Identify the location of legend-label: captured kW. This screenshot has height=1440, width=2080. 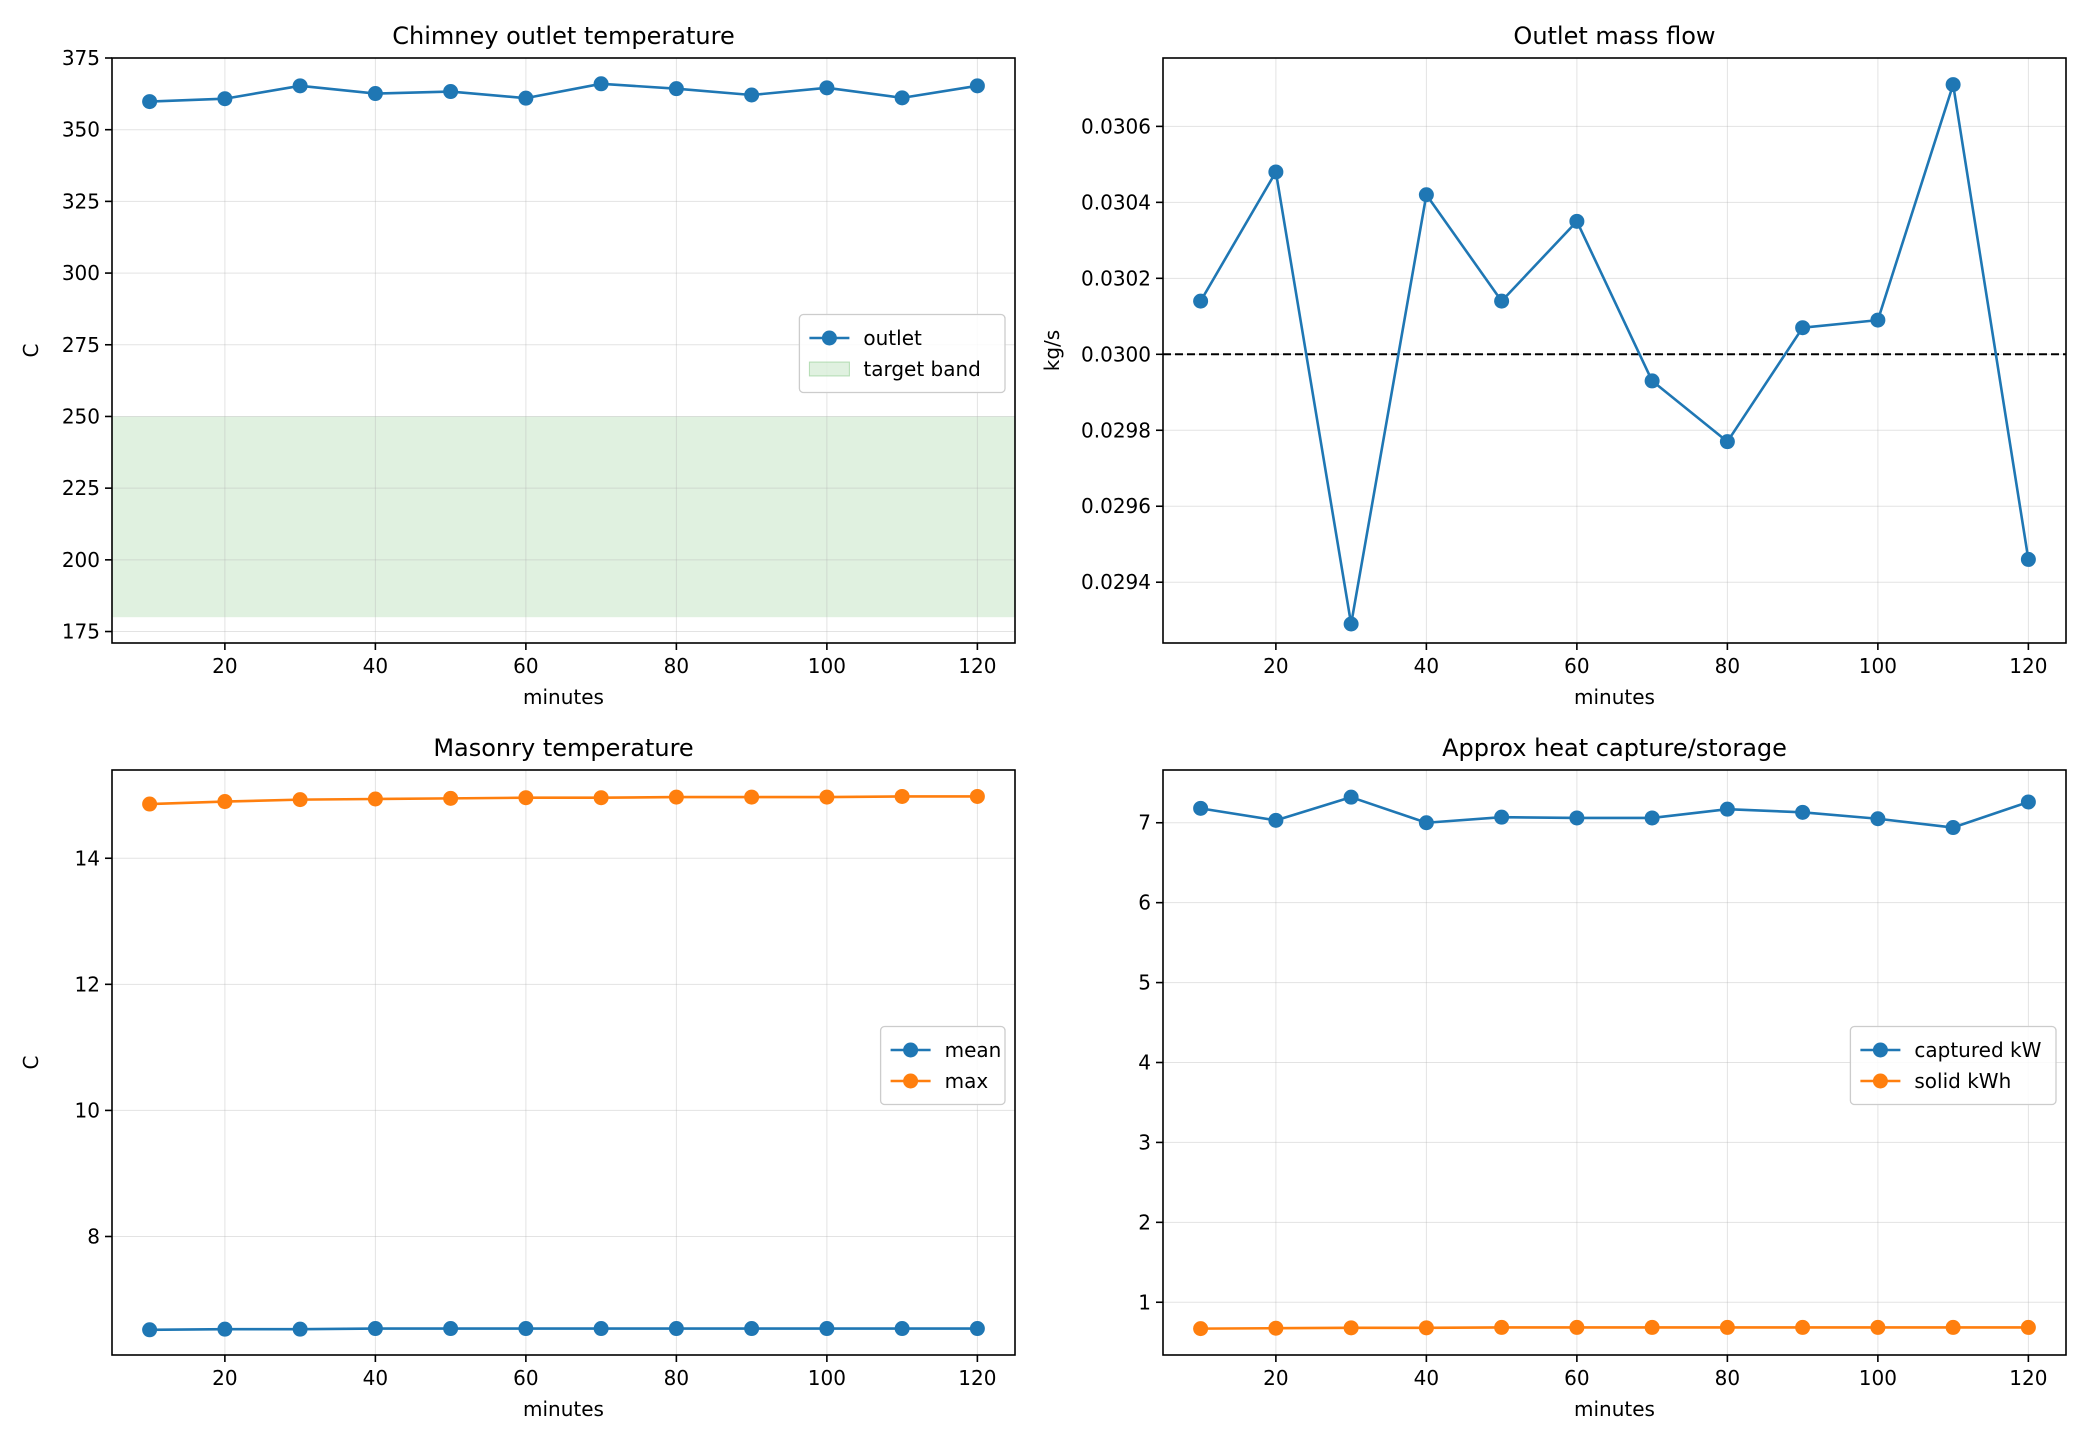
(1977, 1050).